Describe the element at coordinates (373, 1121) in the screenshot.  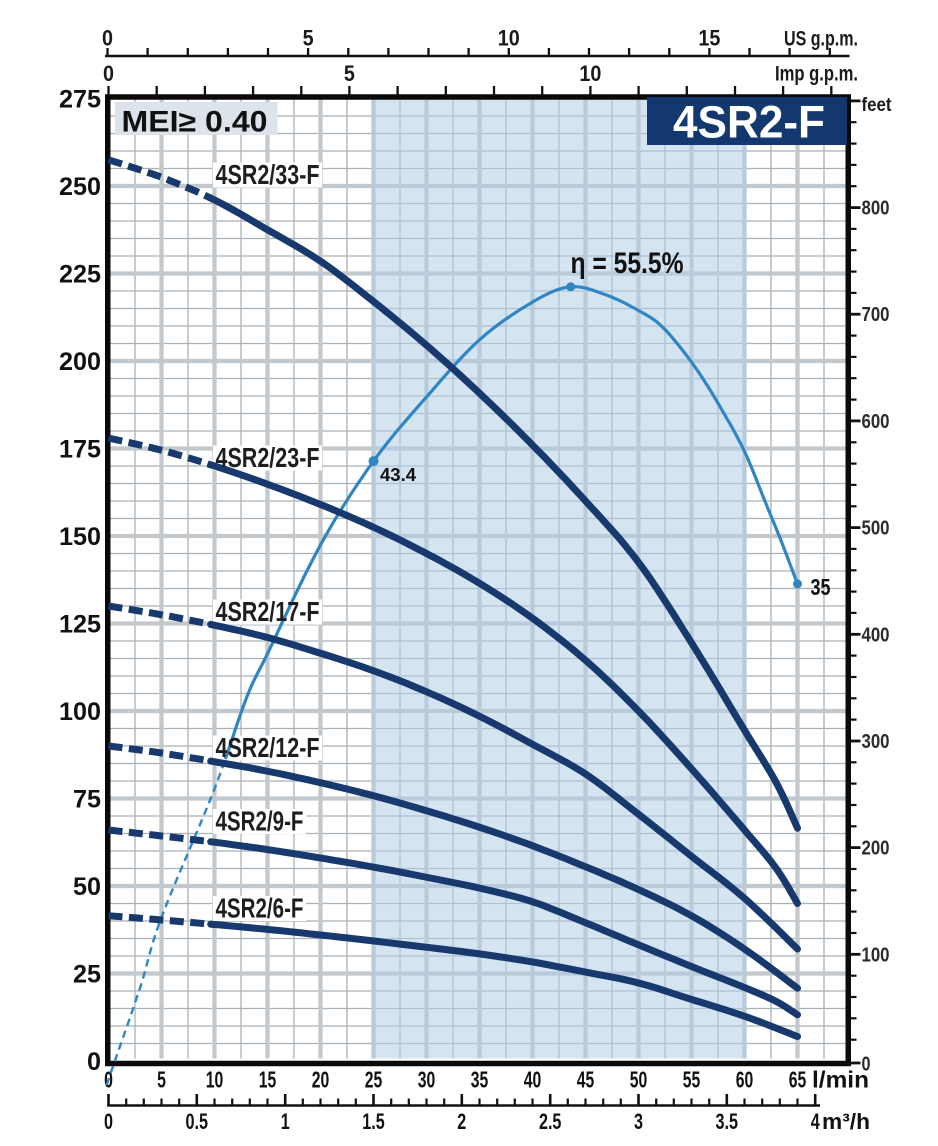
I see `svg-text: 1.5` at that location.